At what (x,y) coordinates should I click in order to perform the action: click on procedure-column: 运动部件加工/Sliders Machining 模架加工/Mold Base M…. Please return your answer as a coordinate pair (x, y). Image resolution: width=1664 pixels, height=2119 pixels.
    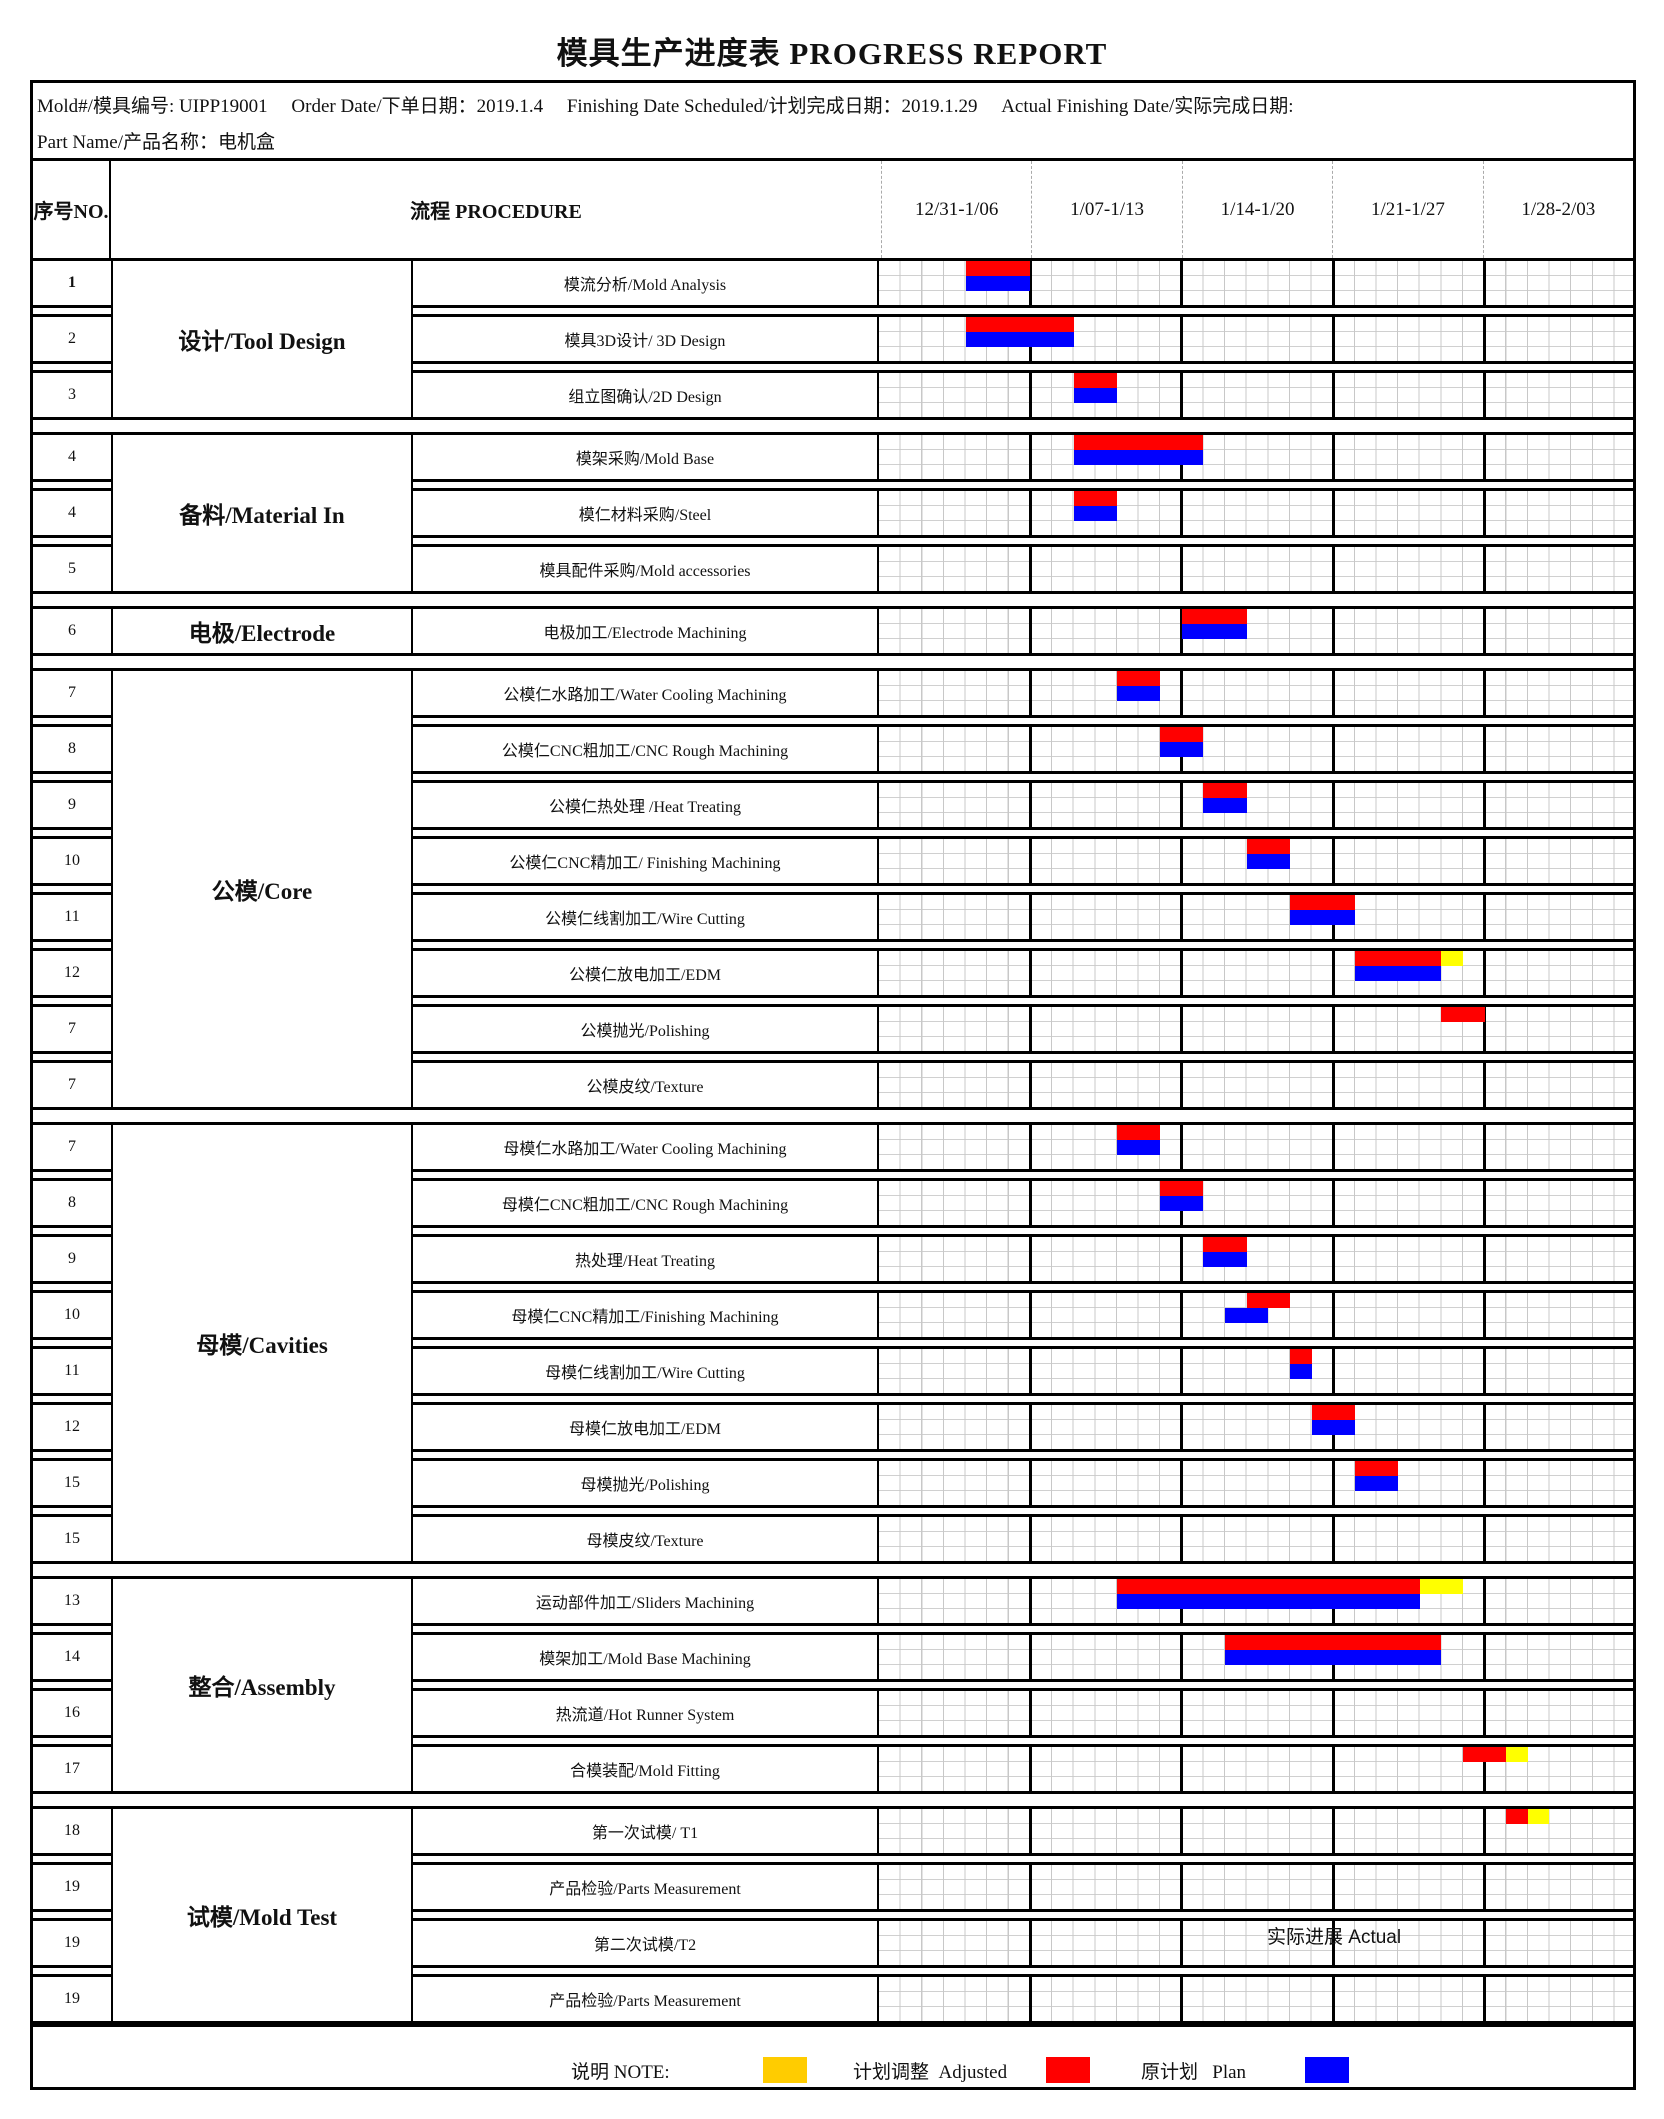
    Looking at the image, I should click on (1023, 1685).